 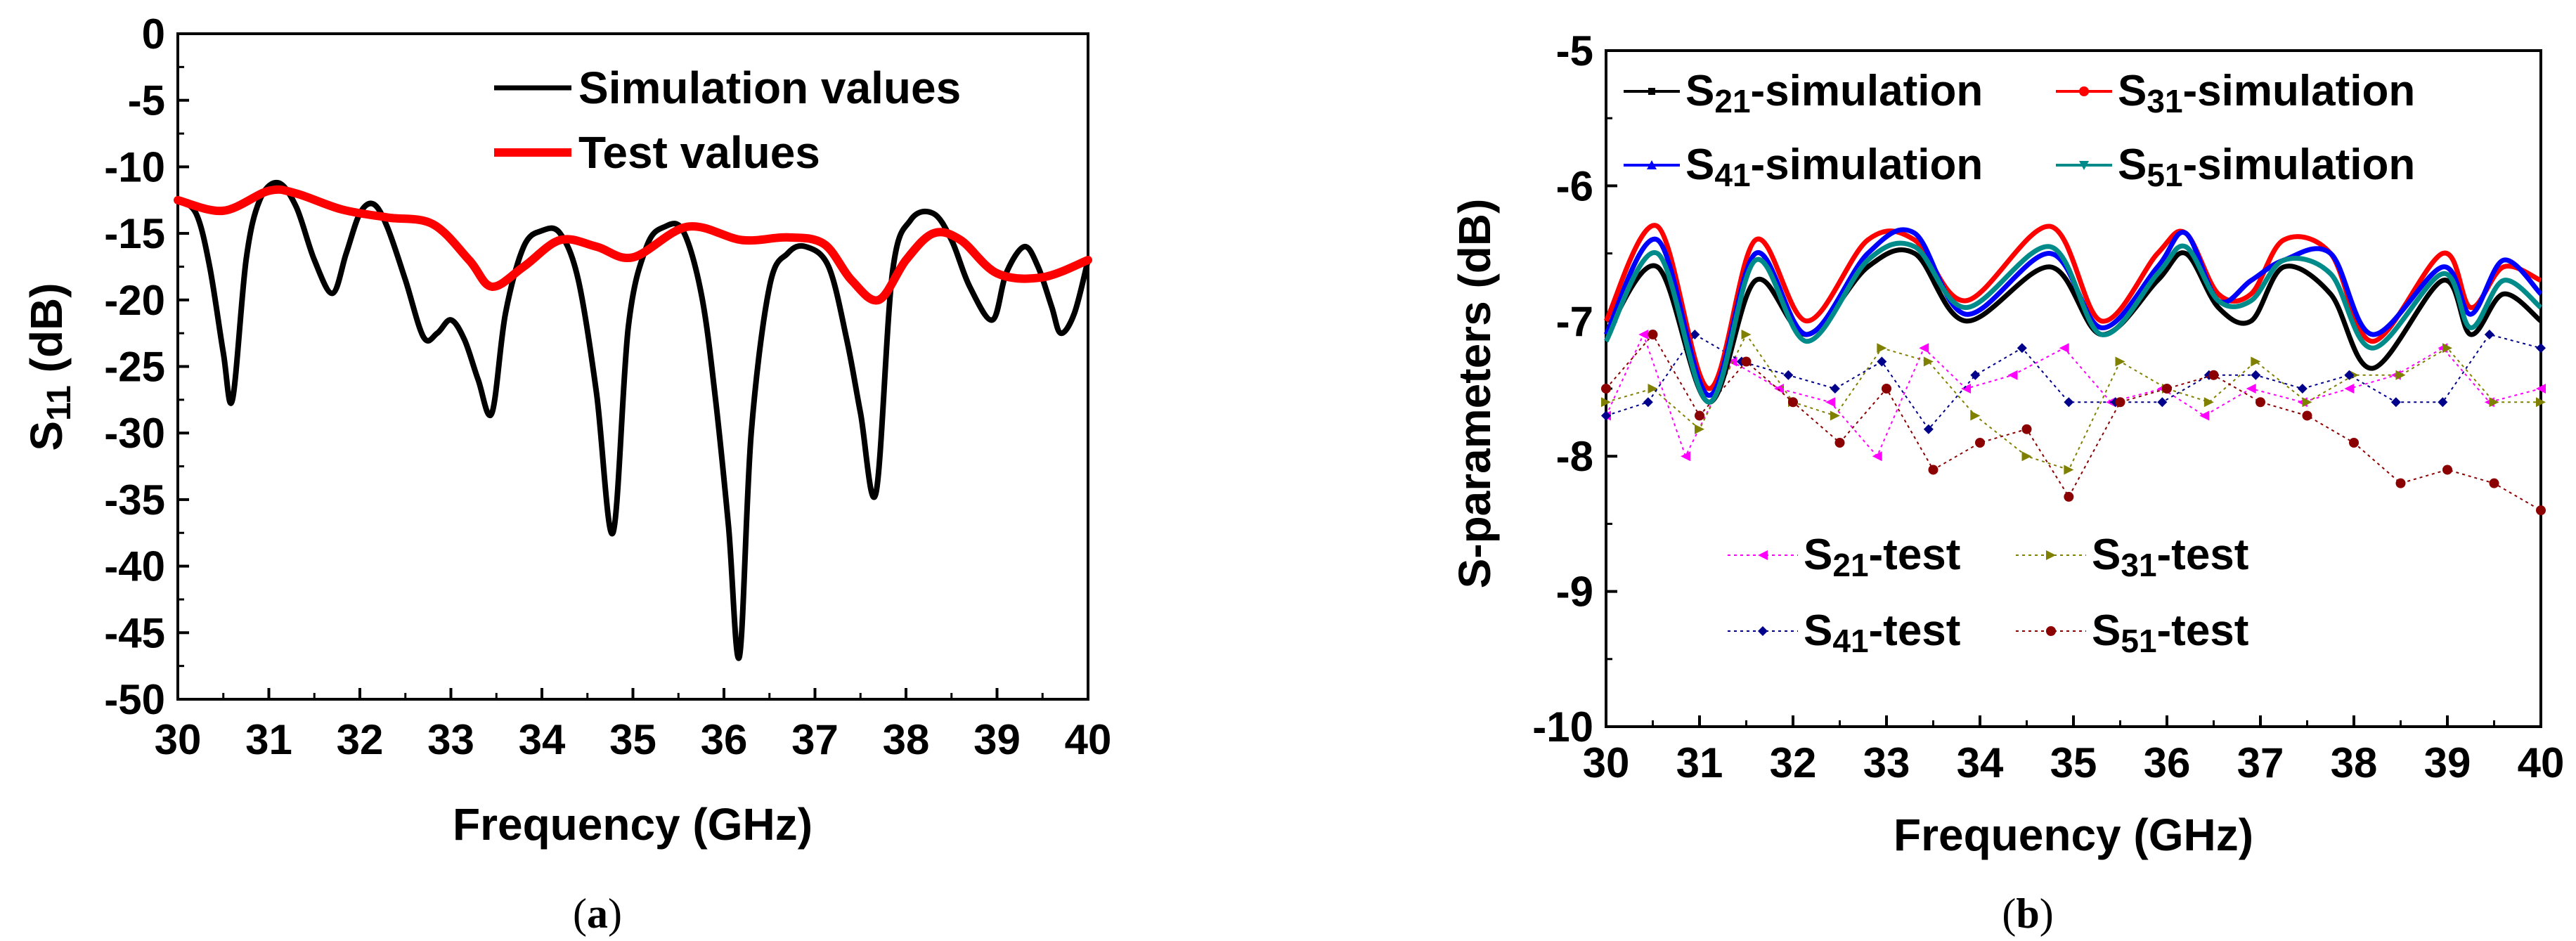 What do you see at coordinates (815, 739) in the screenshot?
I see `x-tick-label-a: 37` at bounding box center [815, 739].